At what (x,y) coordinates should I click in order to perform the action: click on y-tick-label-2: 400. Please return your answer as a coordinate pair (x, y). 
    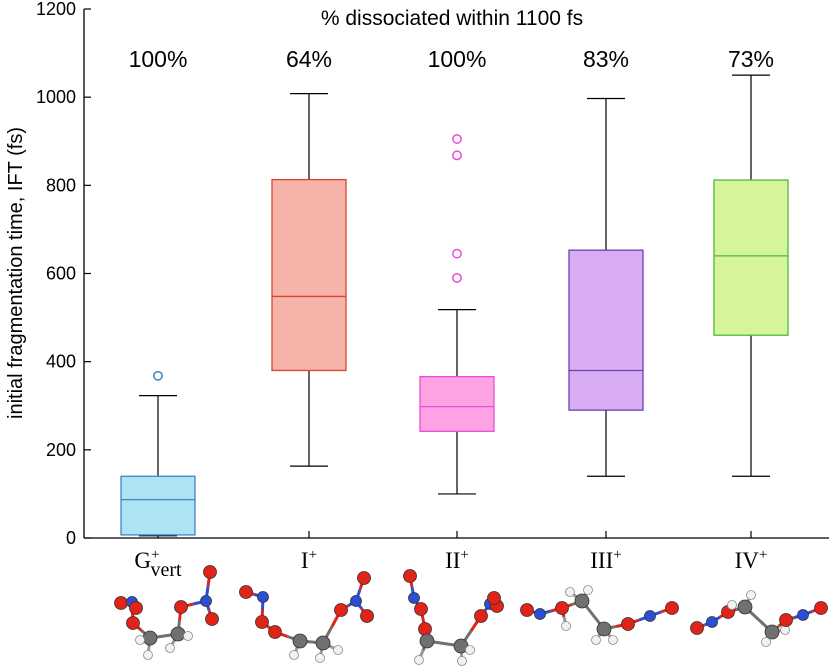
    Looking at the image, I should click on (61, 362).